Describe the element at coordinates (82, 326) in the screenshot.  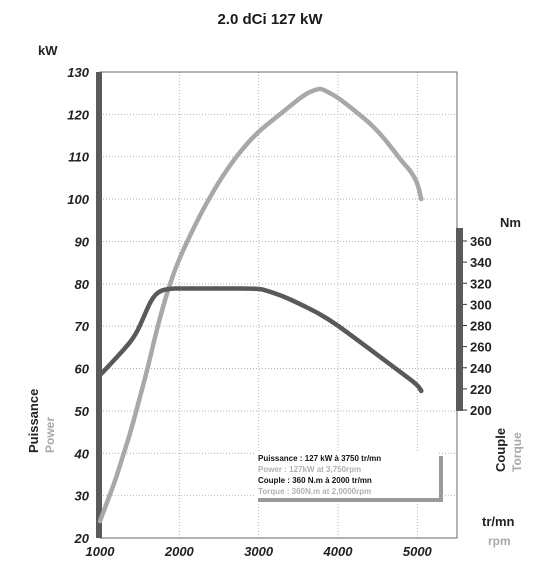
I see `left-tick-label: 70` at that location.